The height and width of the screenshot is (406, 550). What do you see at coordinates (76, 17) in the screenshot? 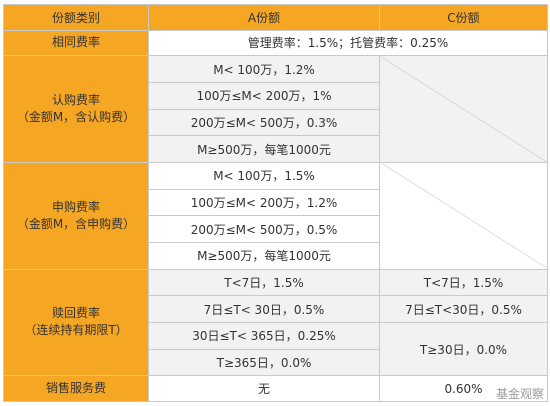
I see `header-category: 份额类别` at bounding box center [76, 17].